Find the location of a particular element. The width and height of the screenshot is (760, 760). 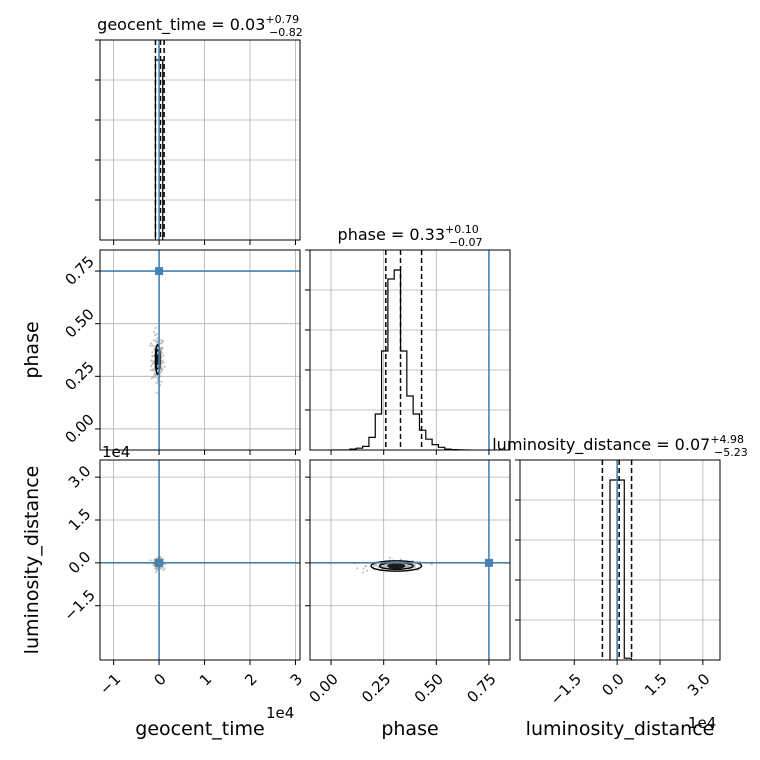

y-tick-label: 3.0 is located at coordinates (80, 477).